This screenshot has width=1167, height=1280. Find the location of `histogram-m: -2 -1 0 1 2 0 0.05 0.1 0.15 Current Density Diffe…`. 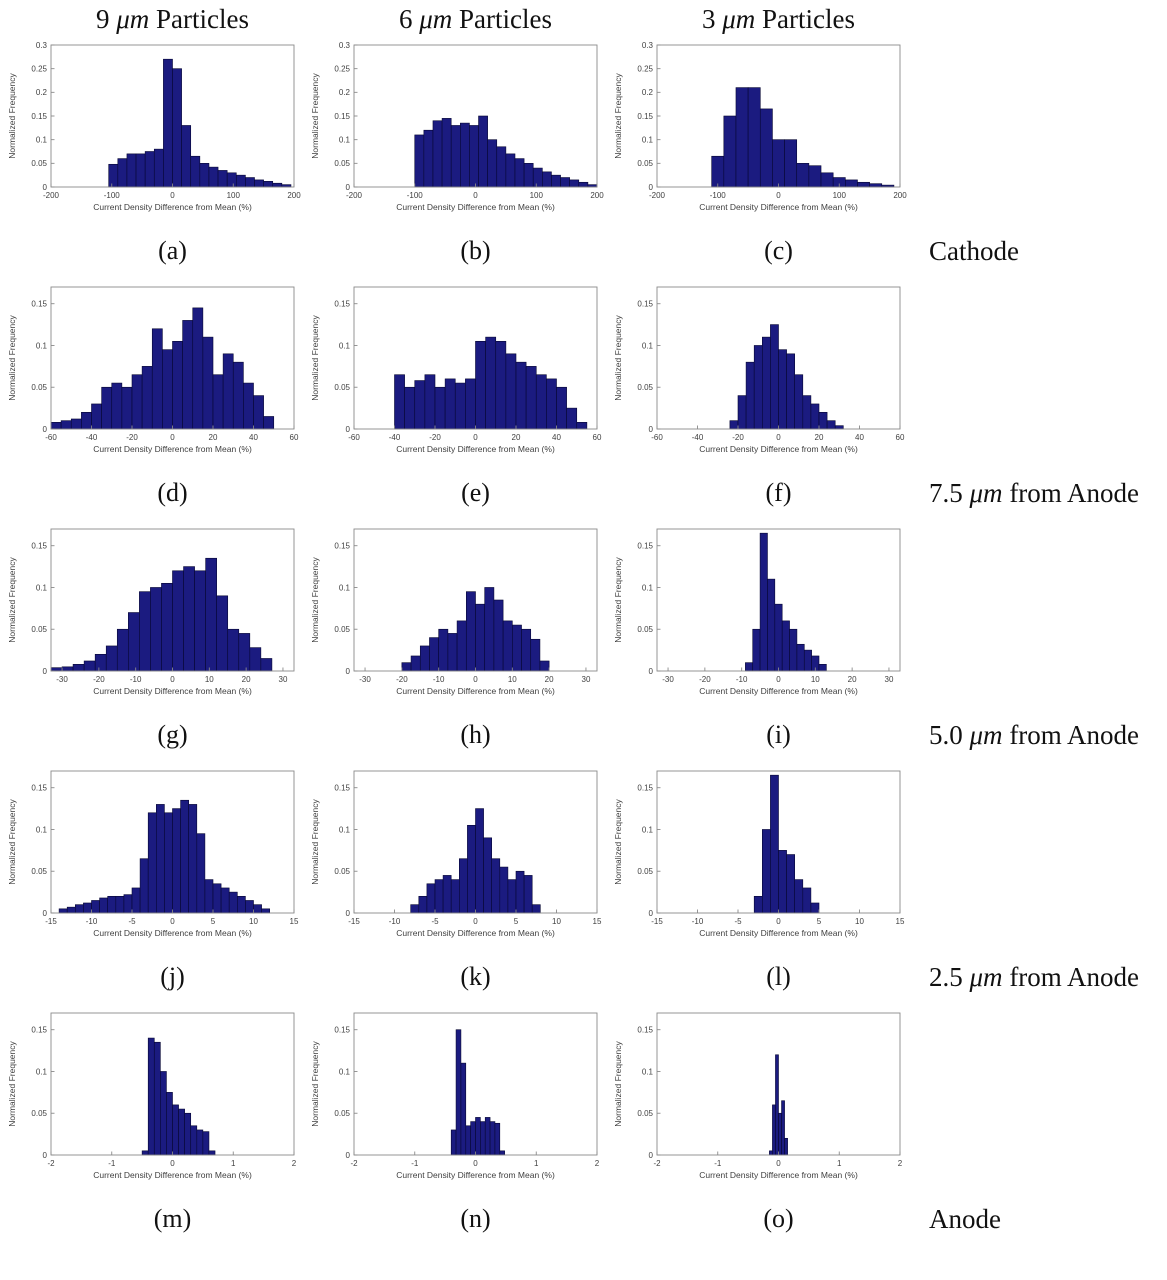

histogram-m: -2 -1 0 1 2 0 0.05 0.1 0.15 Current Density Diffe… is located at coordinates (157, 1098).